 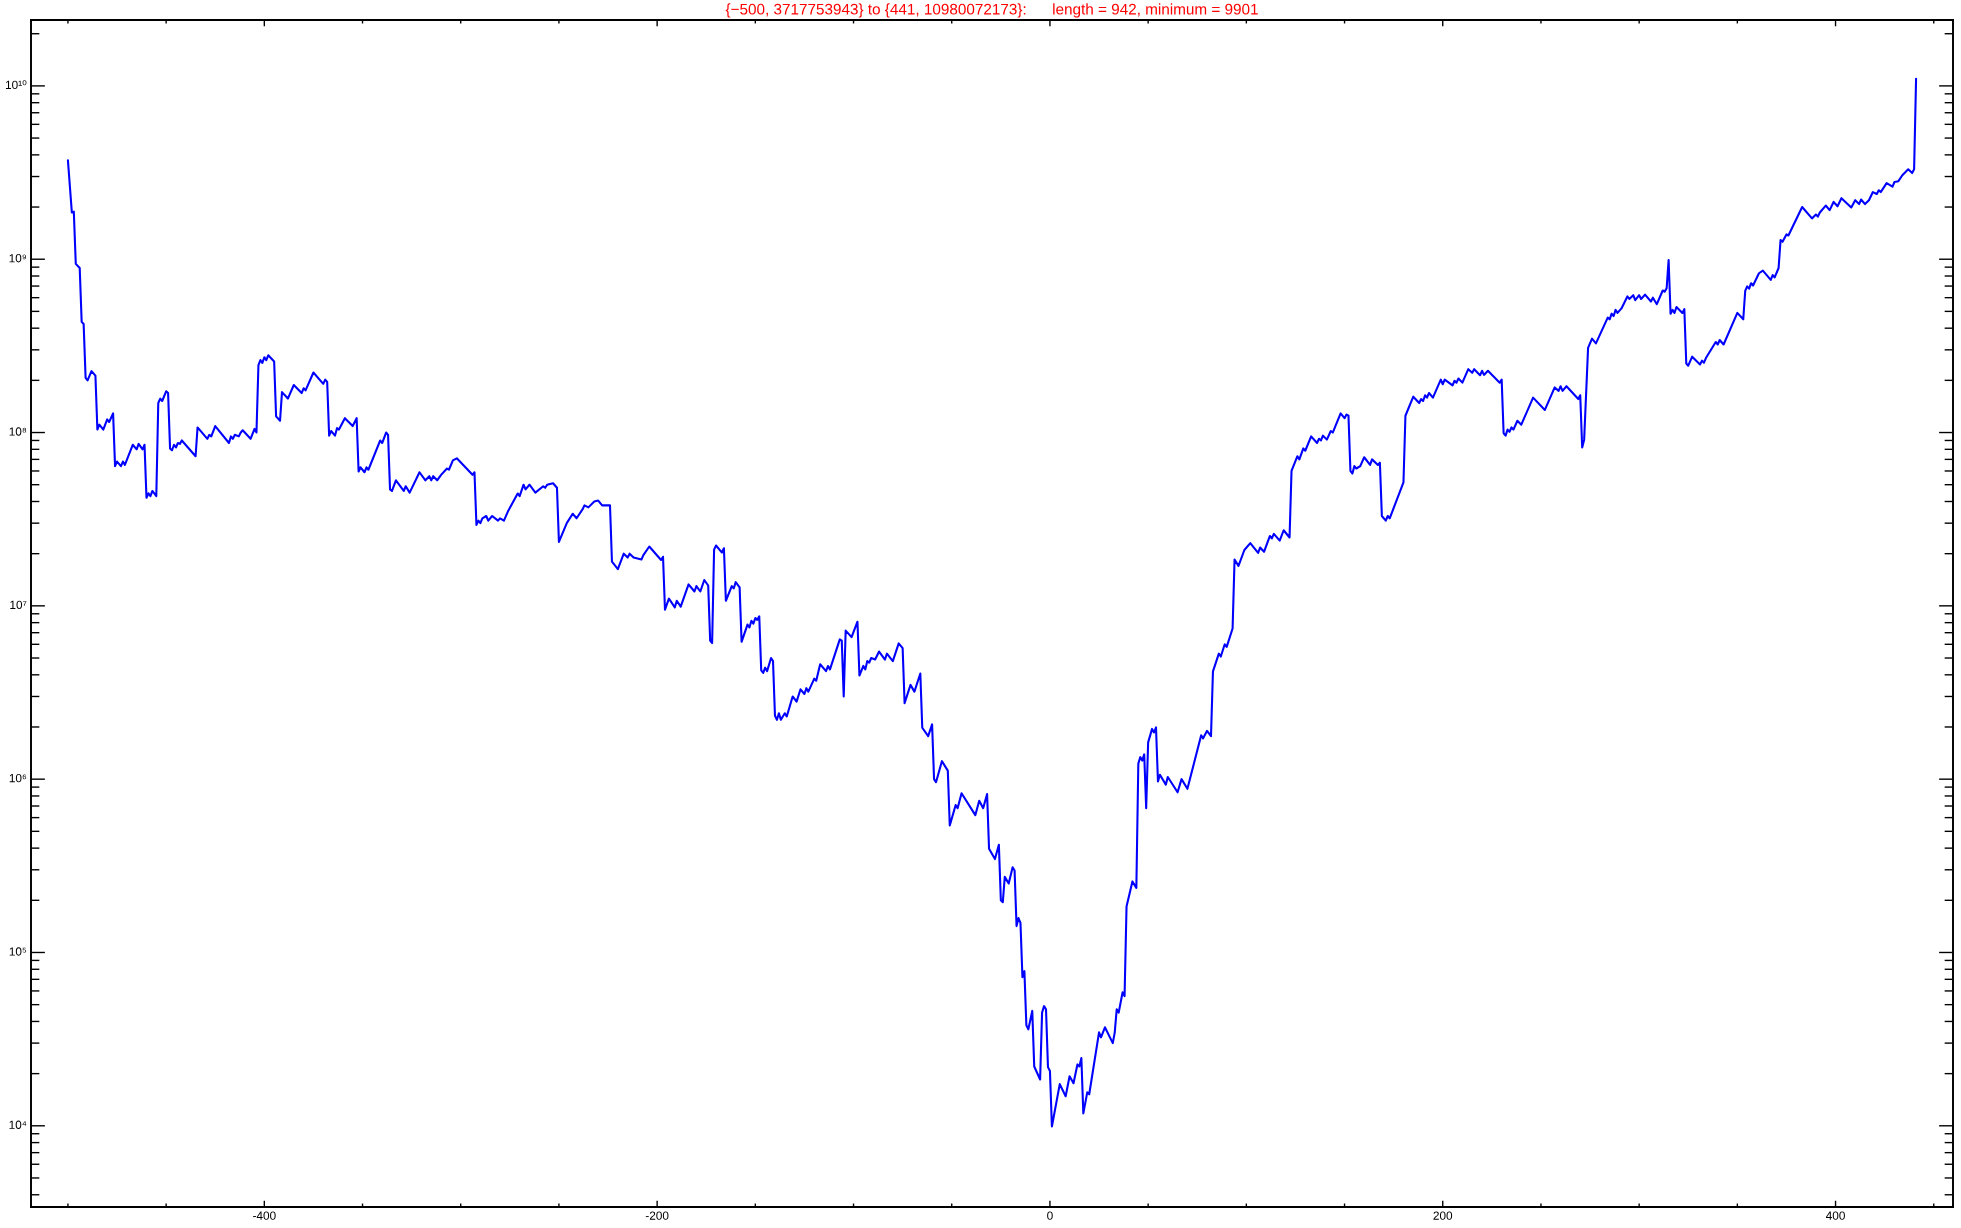 What do you see at coordinates (18, 951) in the screenshot?
I see `y-tick-label: 10⁵` at bounding box center [18, 951].